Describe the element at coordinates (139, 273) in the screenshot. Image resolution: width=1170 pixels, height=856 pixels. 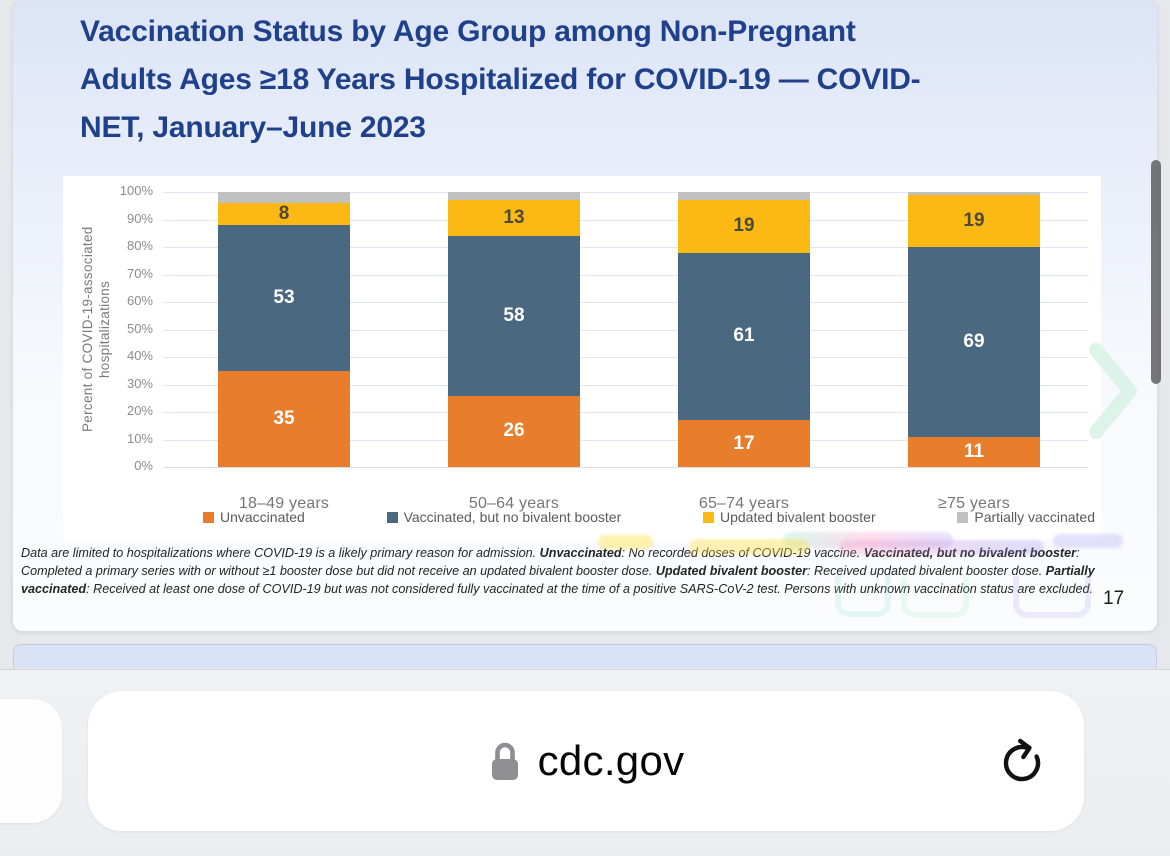
I see `y-tick-label: 70%` at that location.